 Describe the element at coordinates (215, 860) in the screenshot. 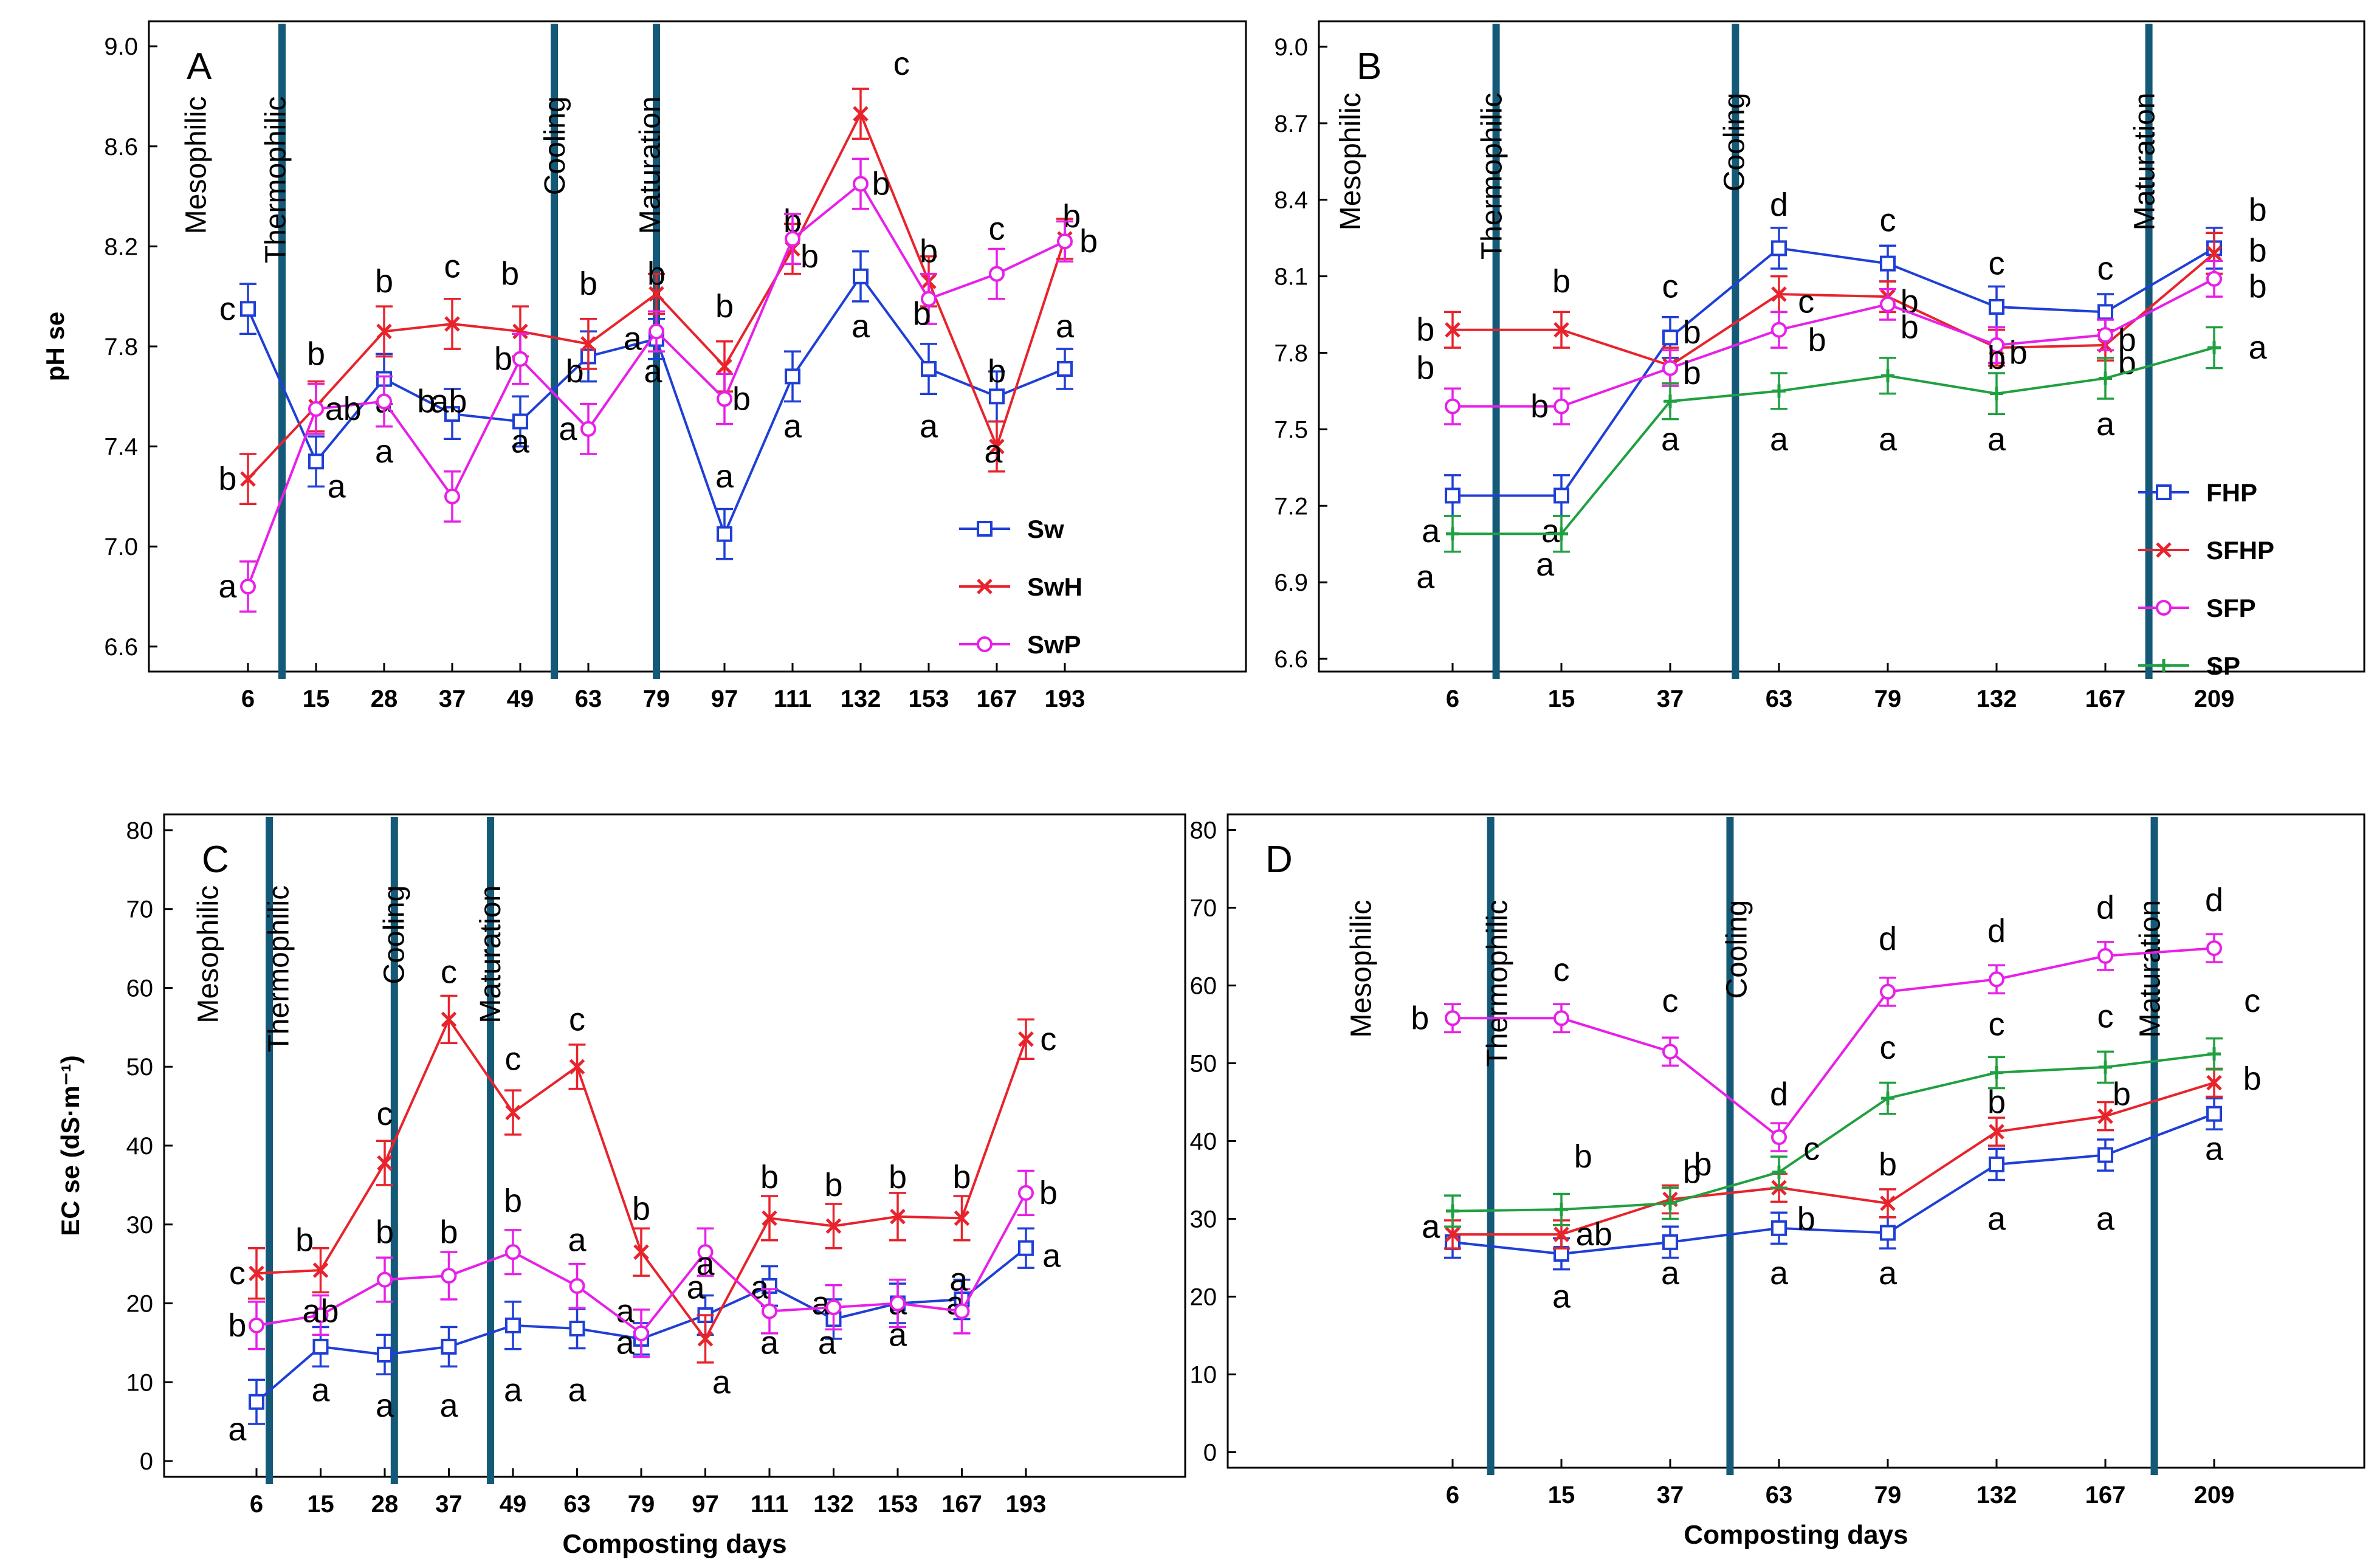

I see `panel-c-label: C` at that location.